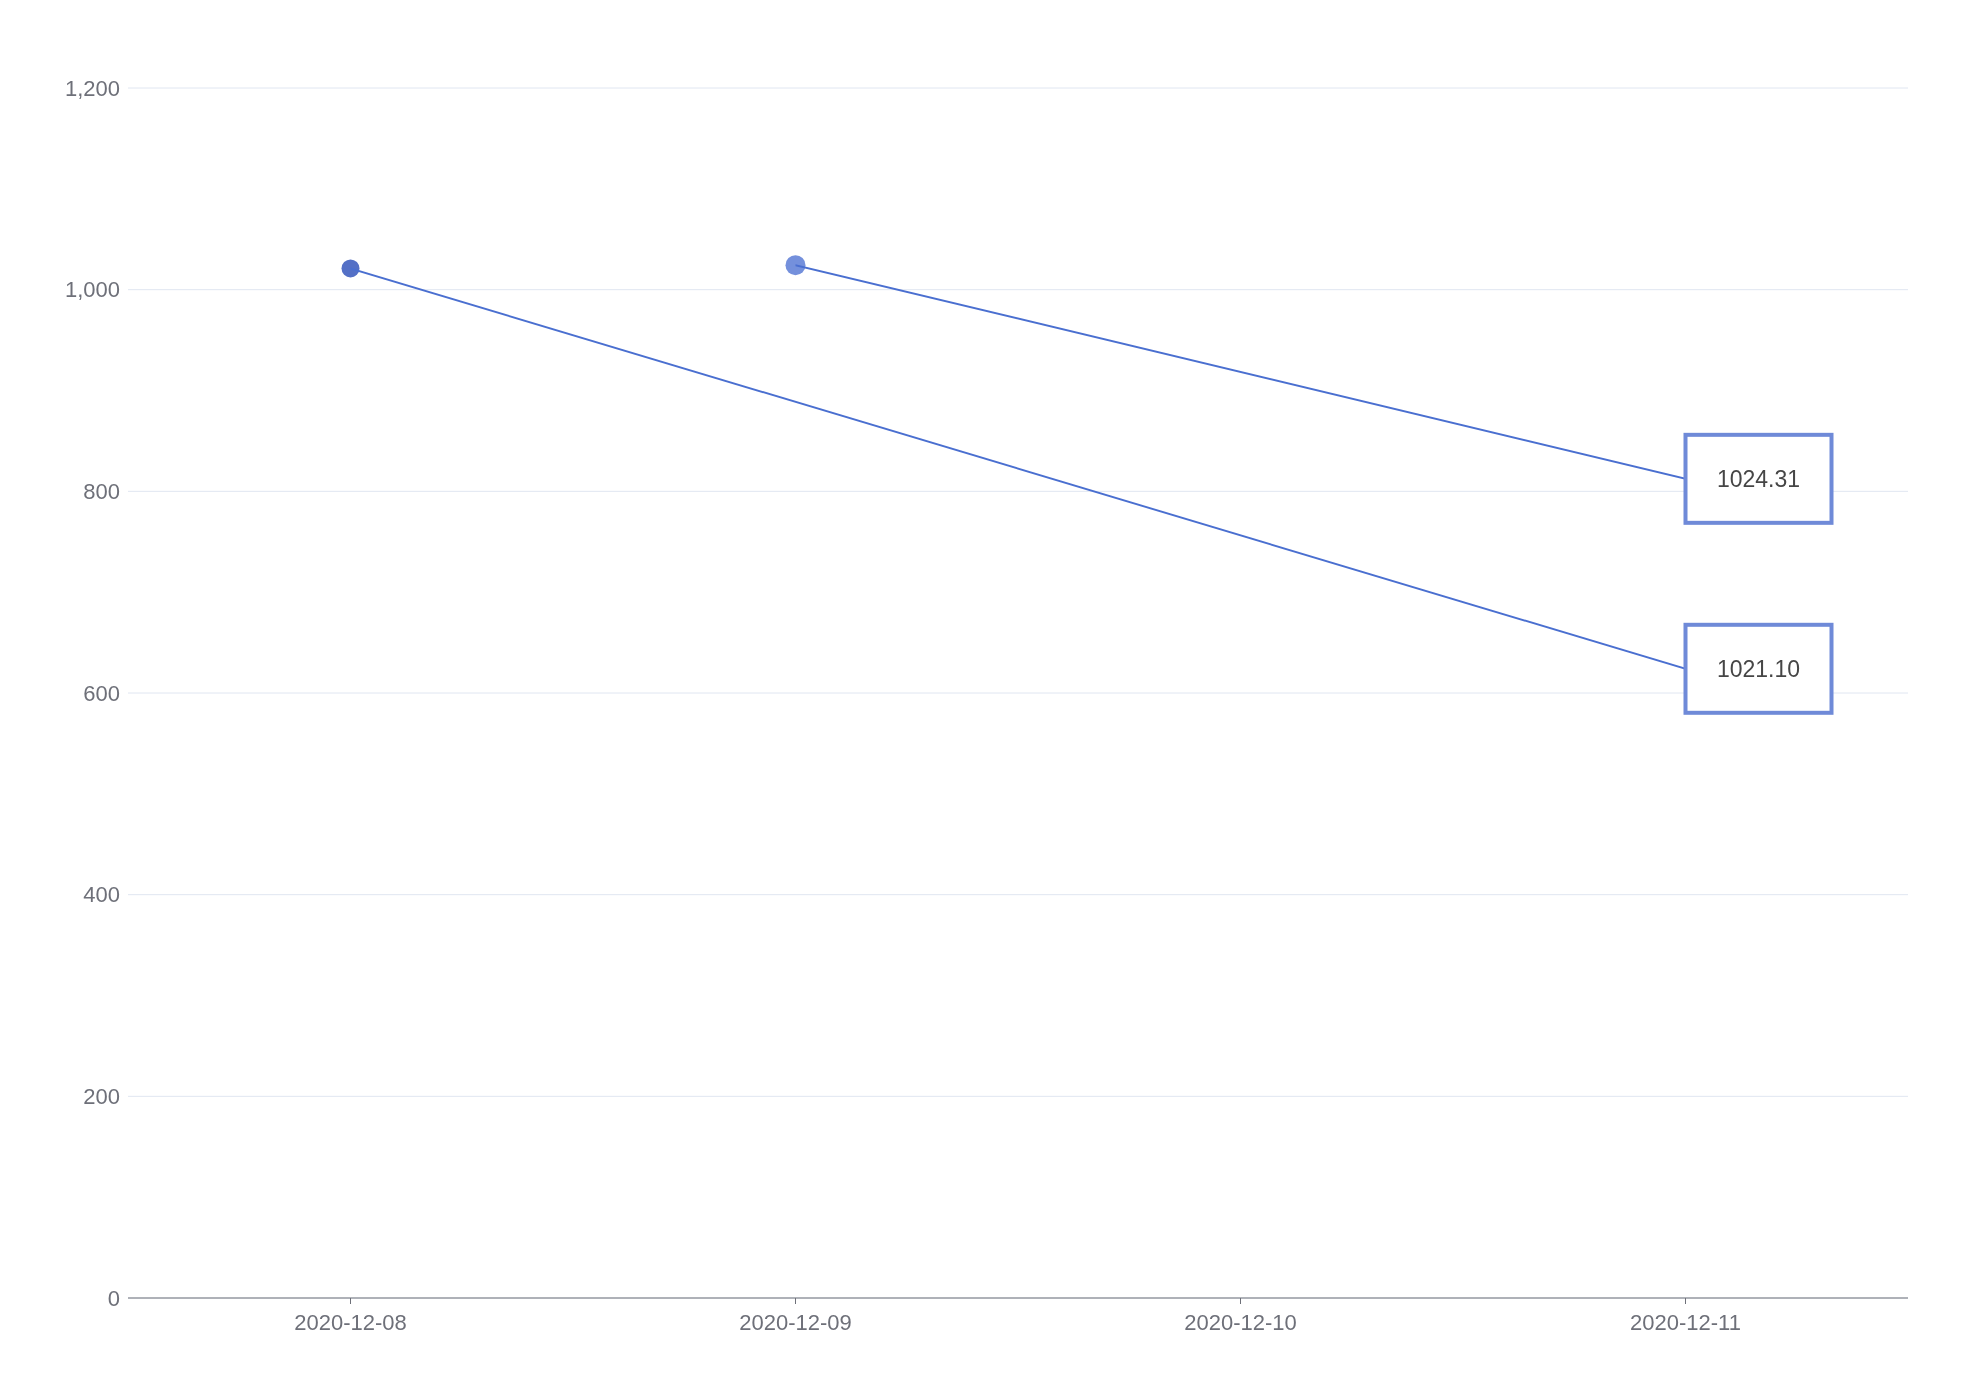 This screenshot has height=1380, width=1978. What do you see at coordinates (101, 895) in the screenshot?
I see `y-tick-label: 400` at bounding box center [101, 895].